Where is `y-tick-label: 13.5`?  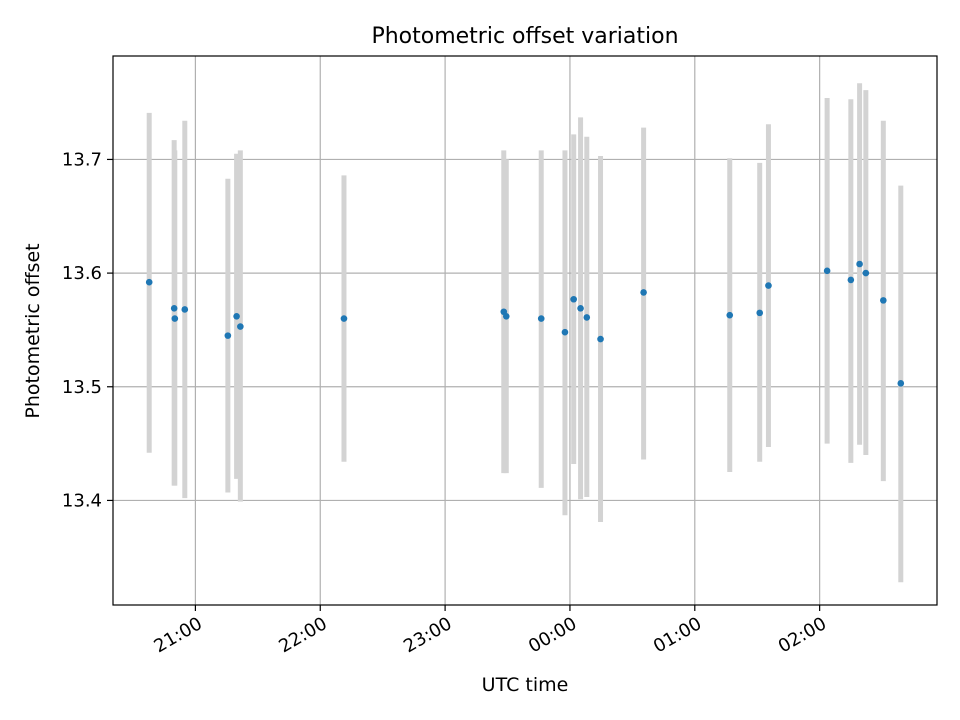
y-tick-label: 13.5 is located at coordinates (82, 387).